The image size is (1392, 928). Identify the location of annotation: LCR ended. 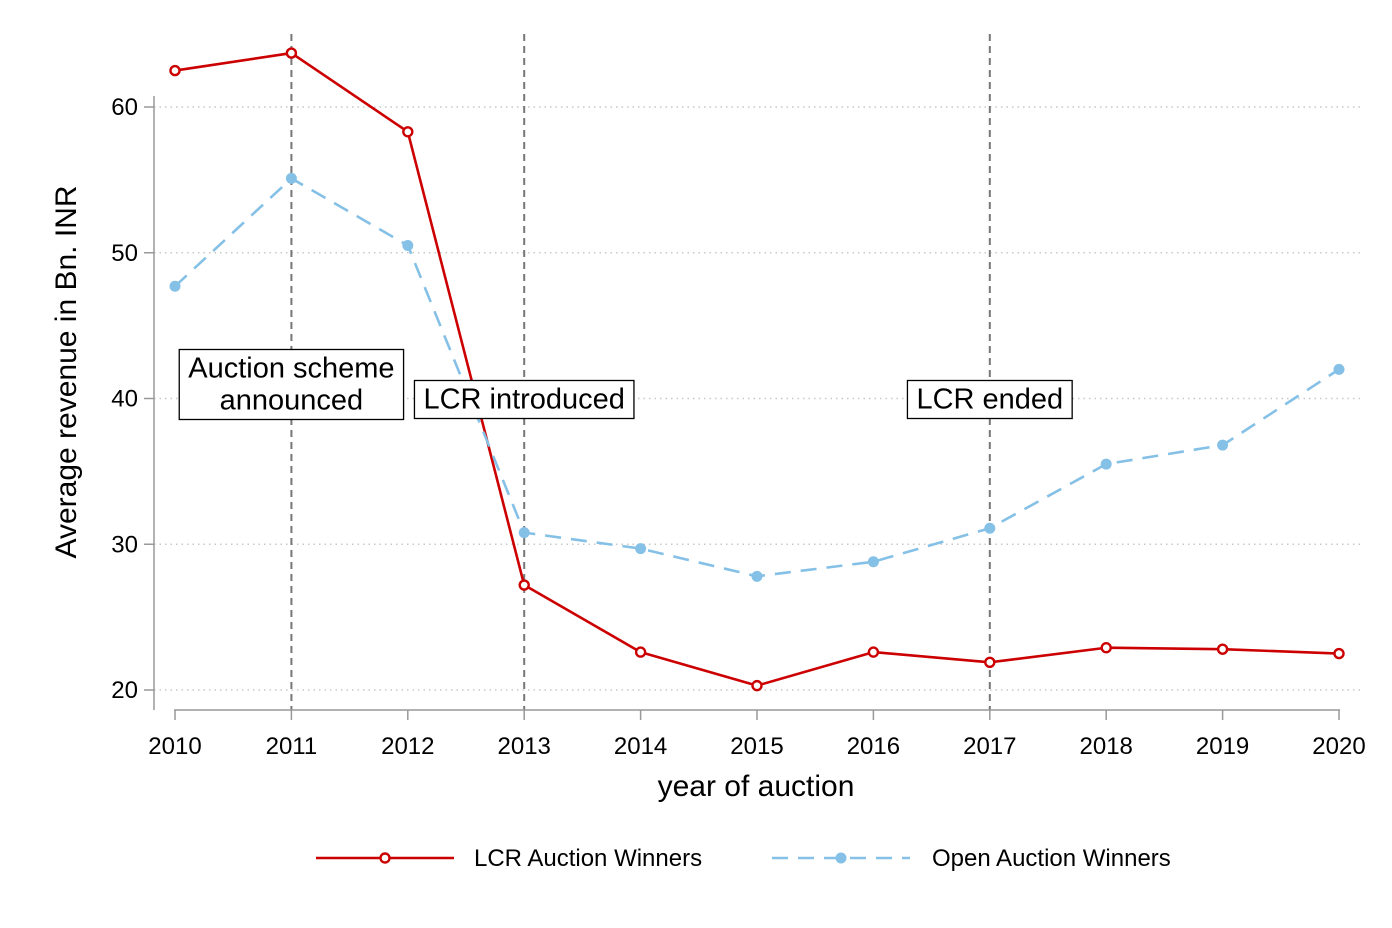
(989, 399).